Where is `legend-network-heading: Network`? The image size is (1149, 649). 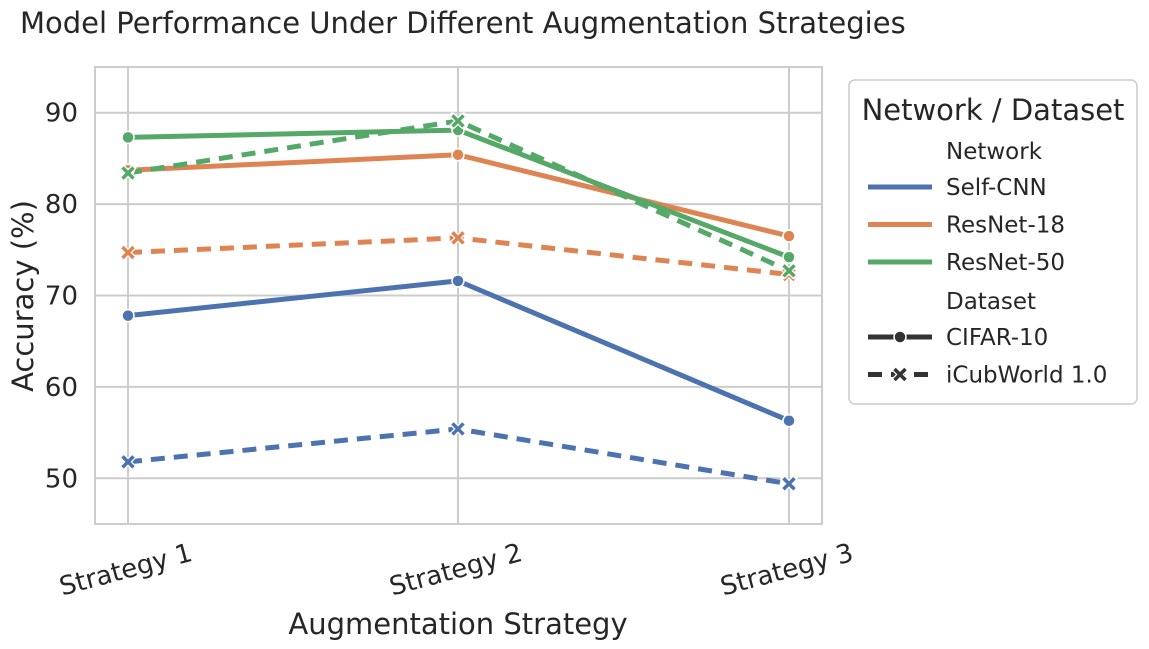 legend-network-heading: Network is located at coordinates (994, 152).